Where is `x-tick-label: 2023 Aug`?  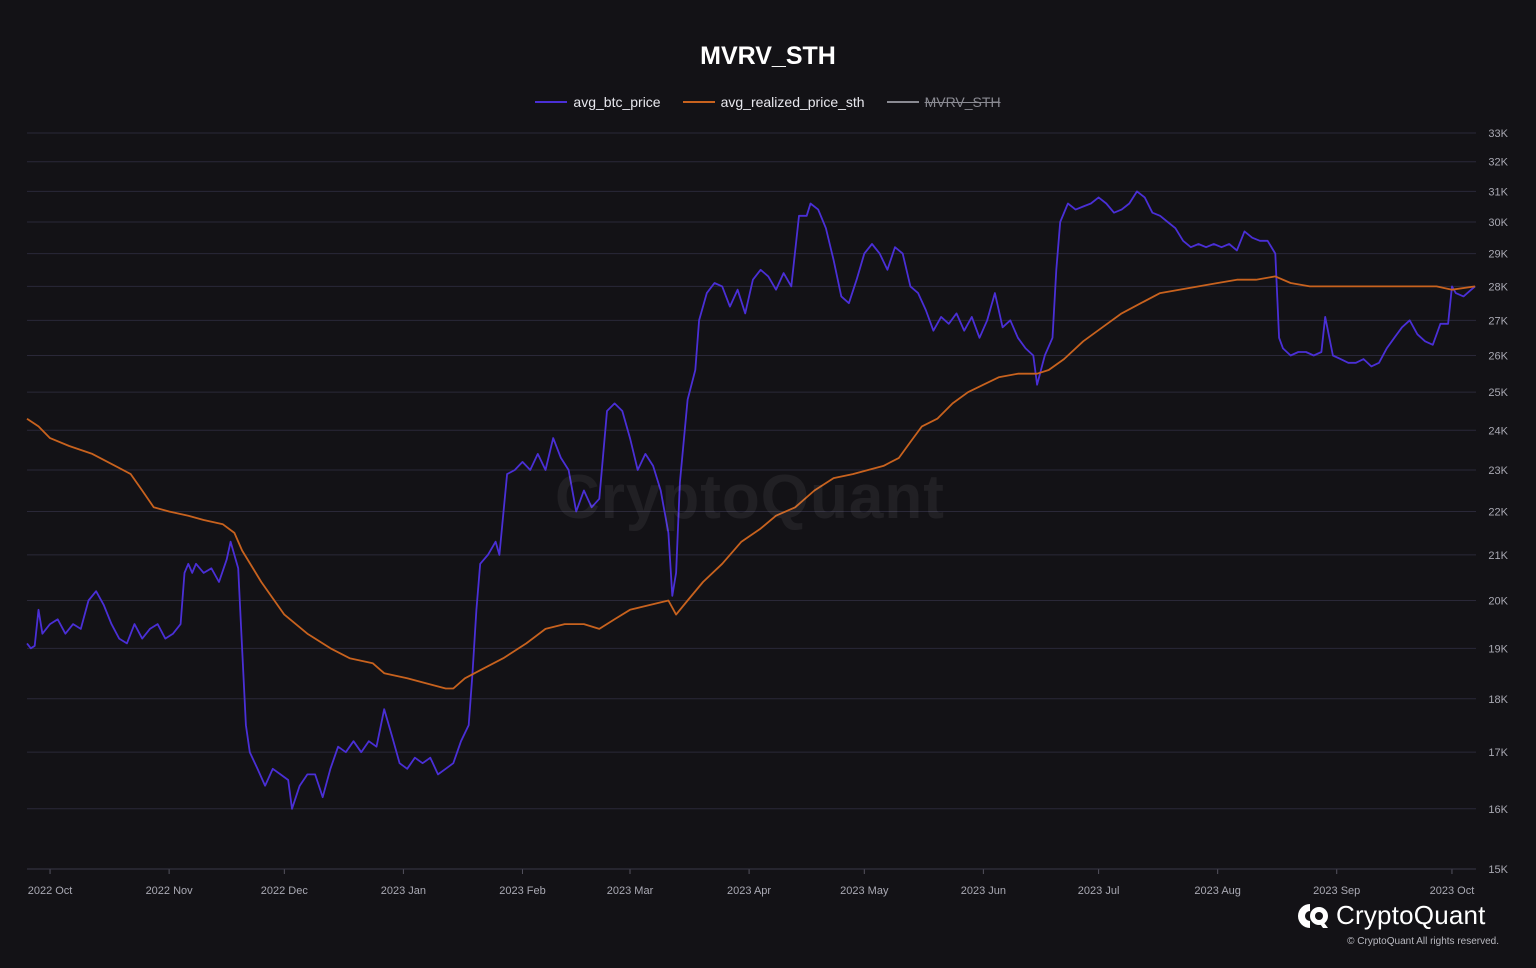 x-tick-label: 2023 Aug is located at coordinates (1217, 891).